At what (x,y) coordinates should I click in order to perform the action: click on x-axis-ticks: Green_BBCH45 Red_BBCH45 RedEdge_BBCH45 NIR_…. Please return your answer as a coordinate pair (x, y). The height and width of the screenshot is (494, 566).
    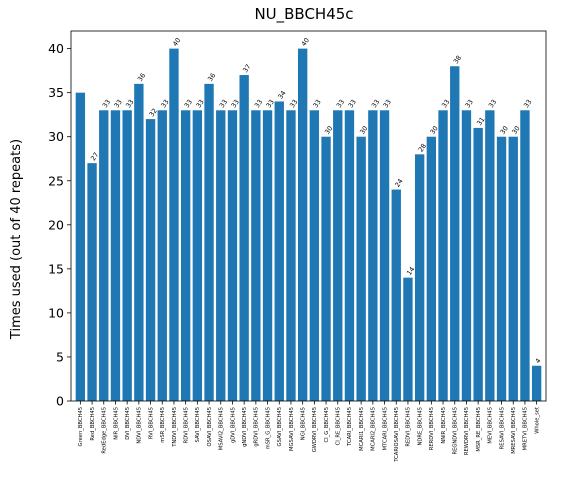
    Looking at the image, I should click on (309, 432).